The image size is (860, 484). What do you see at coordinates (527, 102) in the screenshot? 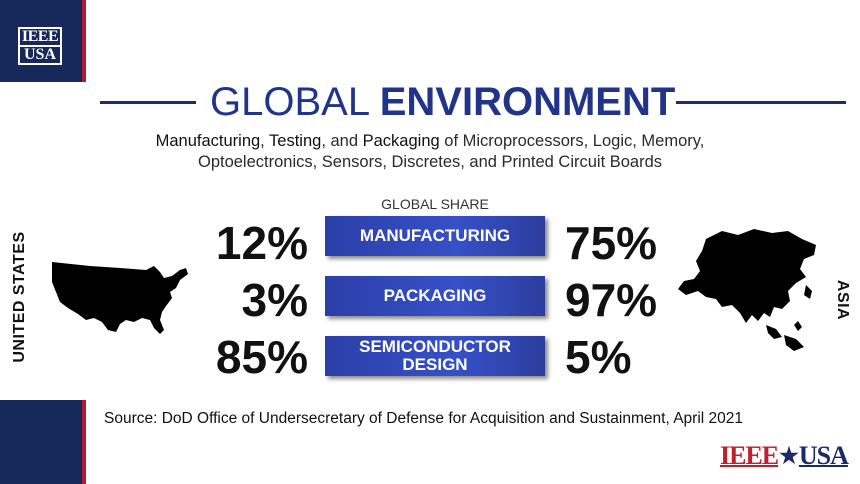
I see `title-bold: ENVIRONMENT` at bounding box center [527, 102].